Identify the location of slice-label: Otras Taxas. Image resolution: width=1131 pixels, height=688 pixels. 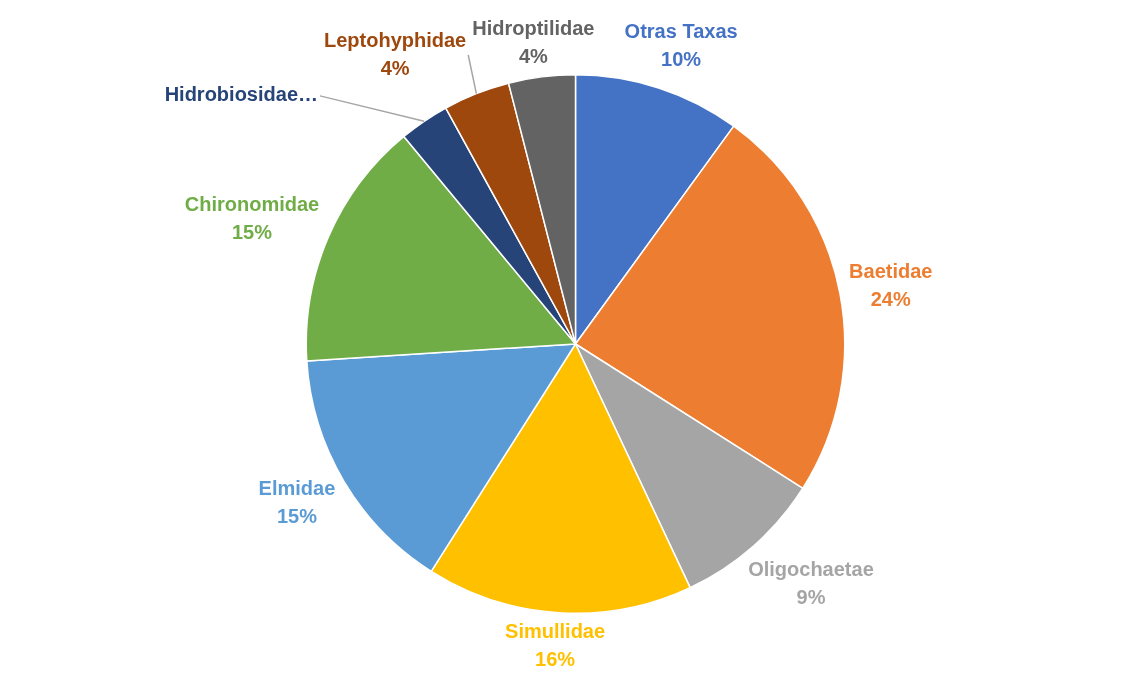
(681, 30).